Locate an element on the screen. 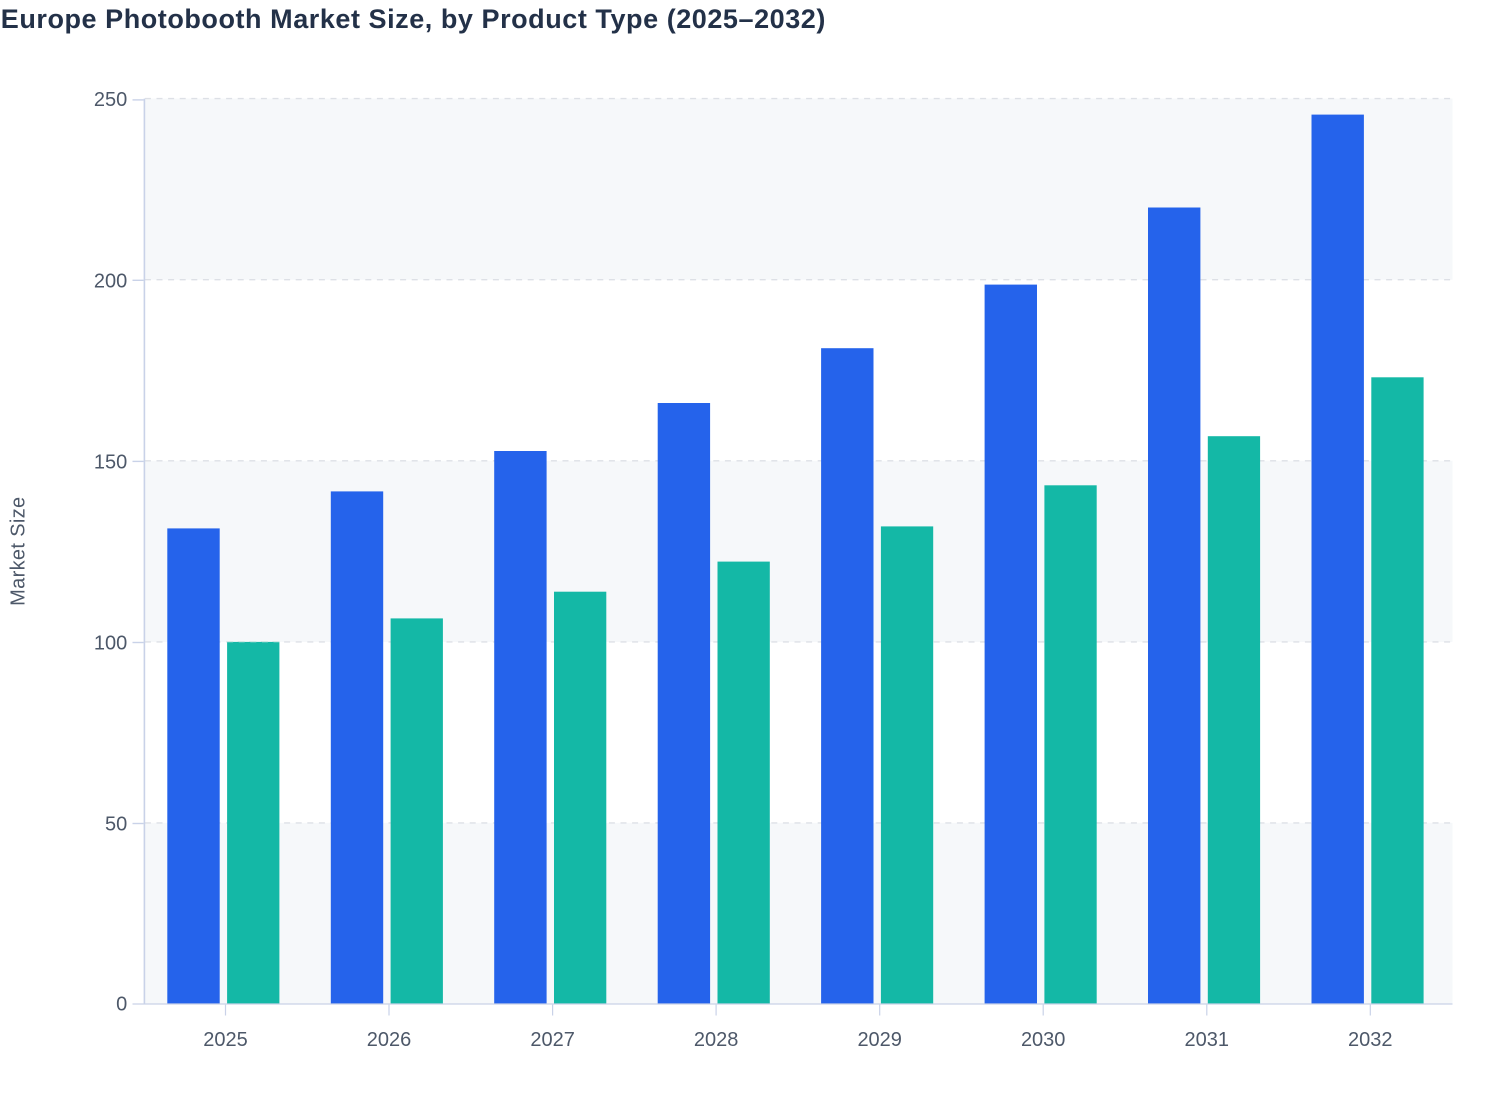 This screenshot has height=1120, width=1508. svg-text: 200 is located at coordinates (110, 281).